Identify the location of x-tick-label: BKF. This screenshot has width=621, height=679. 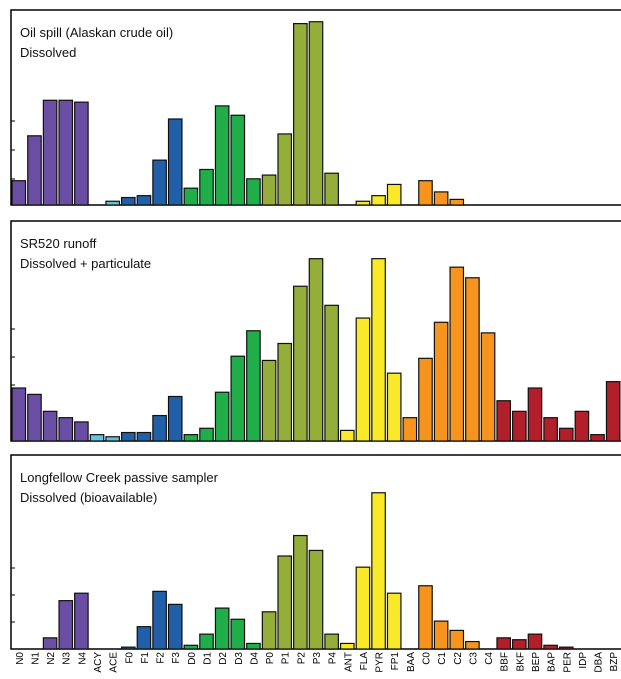
(520, 661).